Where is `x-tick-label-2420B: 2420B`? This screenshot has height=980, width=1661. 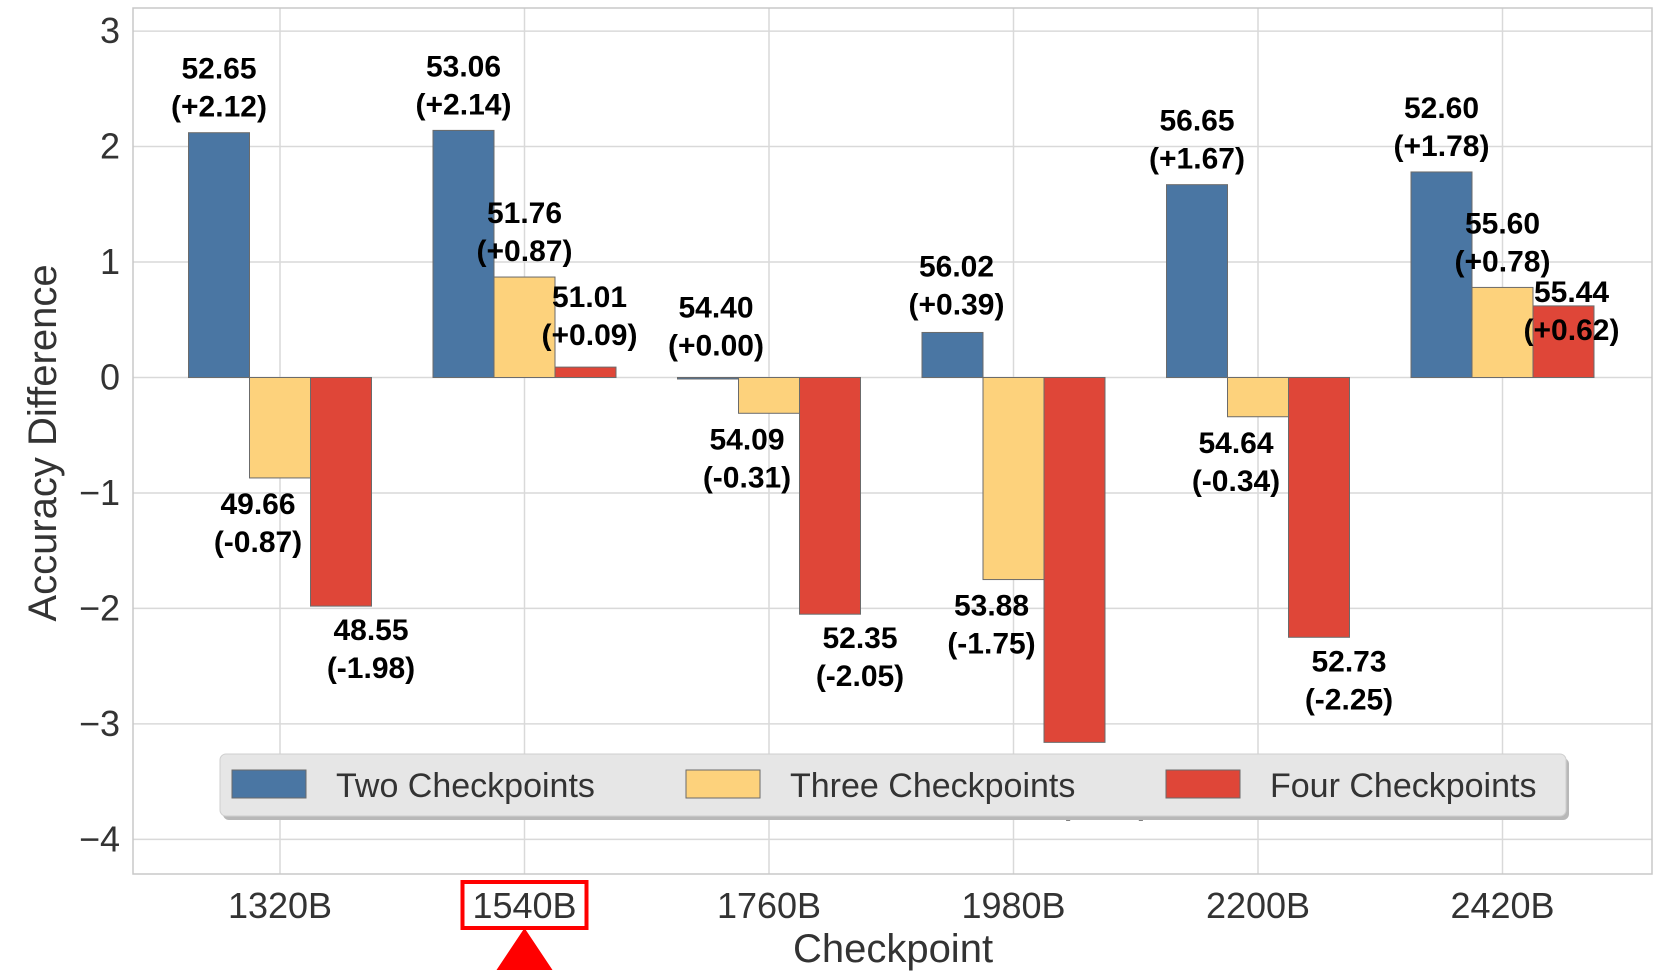
x-tick-label-2420B: 2420B is located at coordinates (1502, 905).